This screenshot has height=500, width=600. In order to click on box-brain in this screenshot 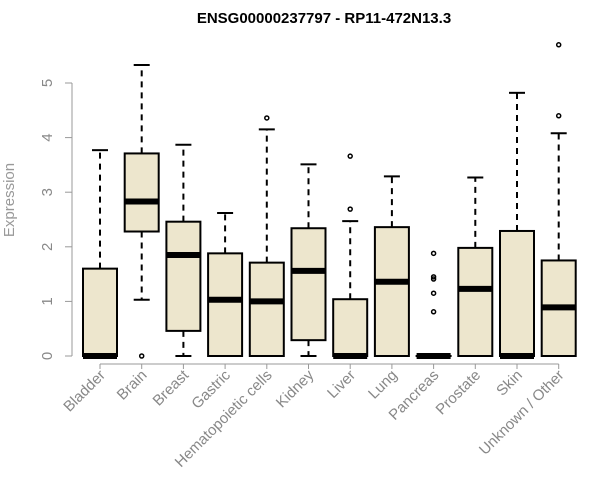, I will do `click(141, 211)`.